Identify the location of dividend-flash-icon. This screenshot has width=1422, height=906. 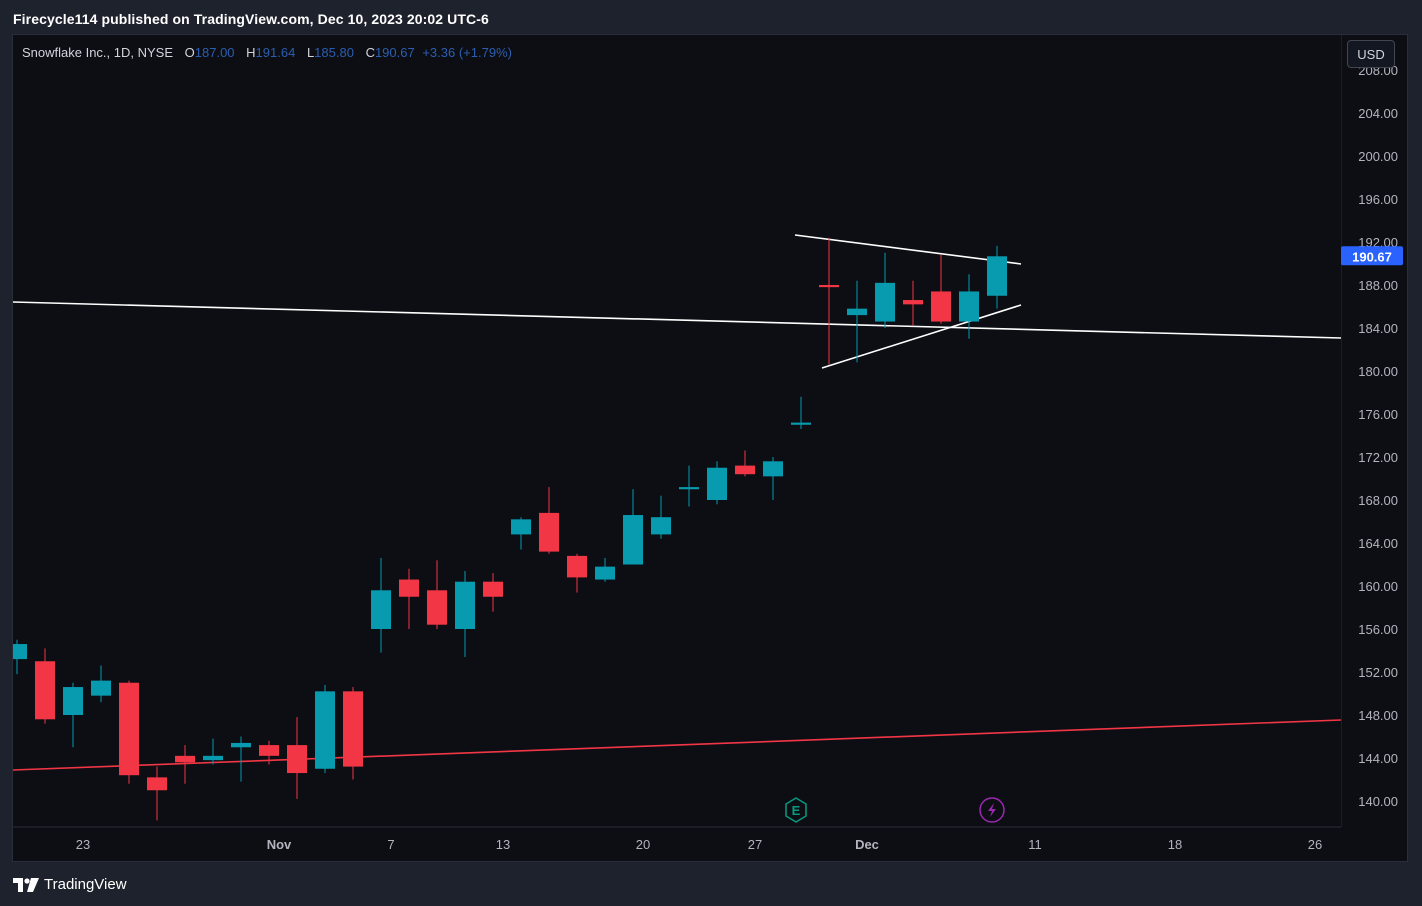
(992, 810).